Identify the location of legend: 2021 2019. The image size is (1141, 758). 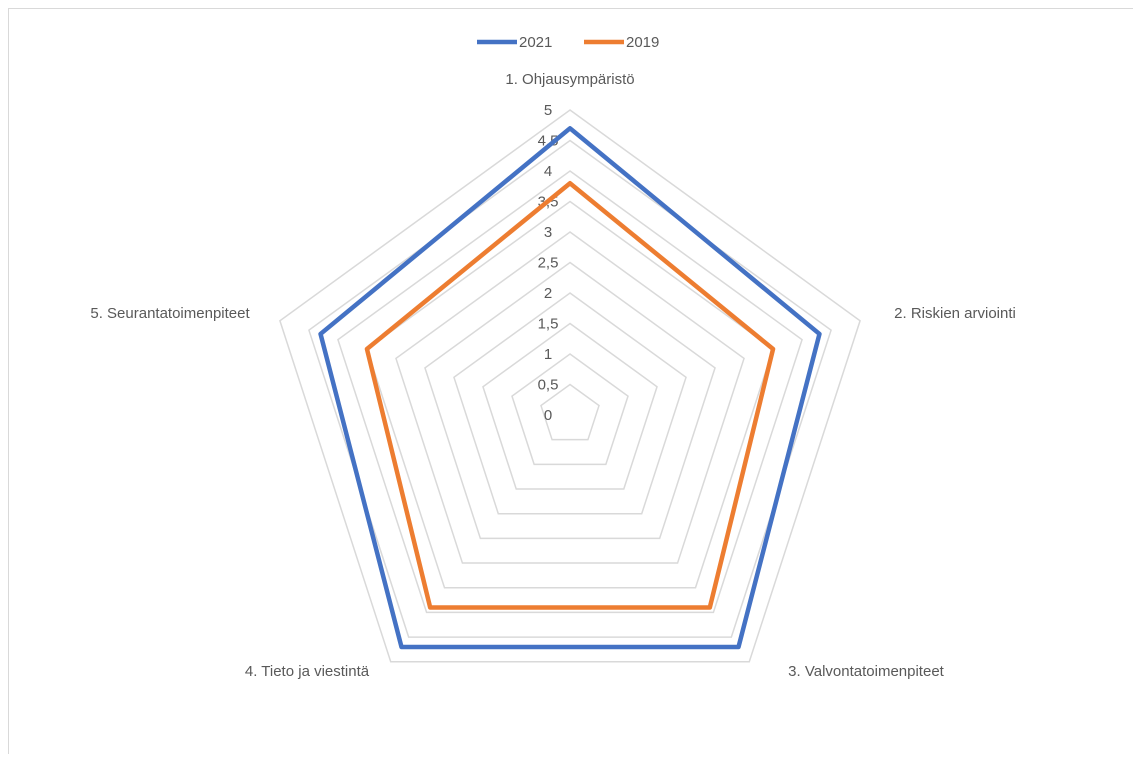
(568, 42).